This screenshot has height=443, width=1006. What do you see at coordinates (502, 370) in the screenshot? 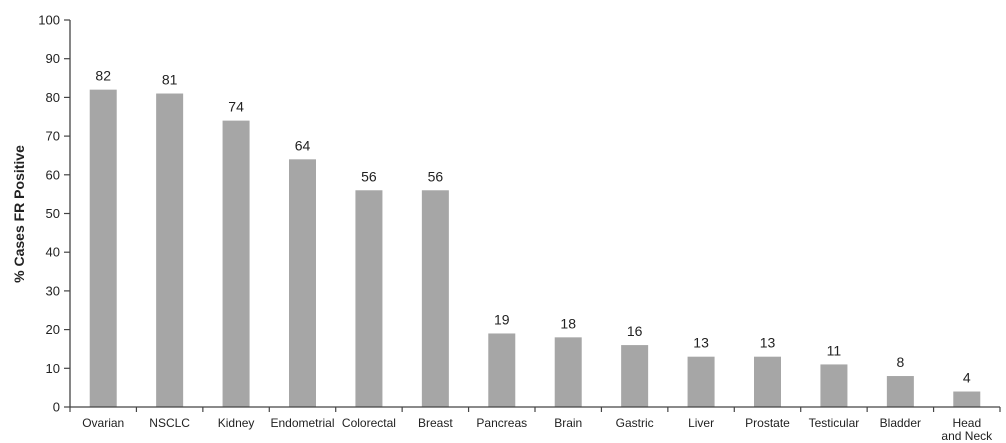
I see `bar-pancreas` at bounding box center [502, 370].